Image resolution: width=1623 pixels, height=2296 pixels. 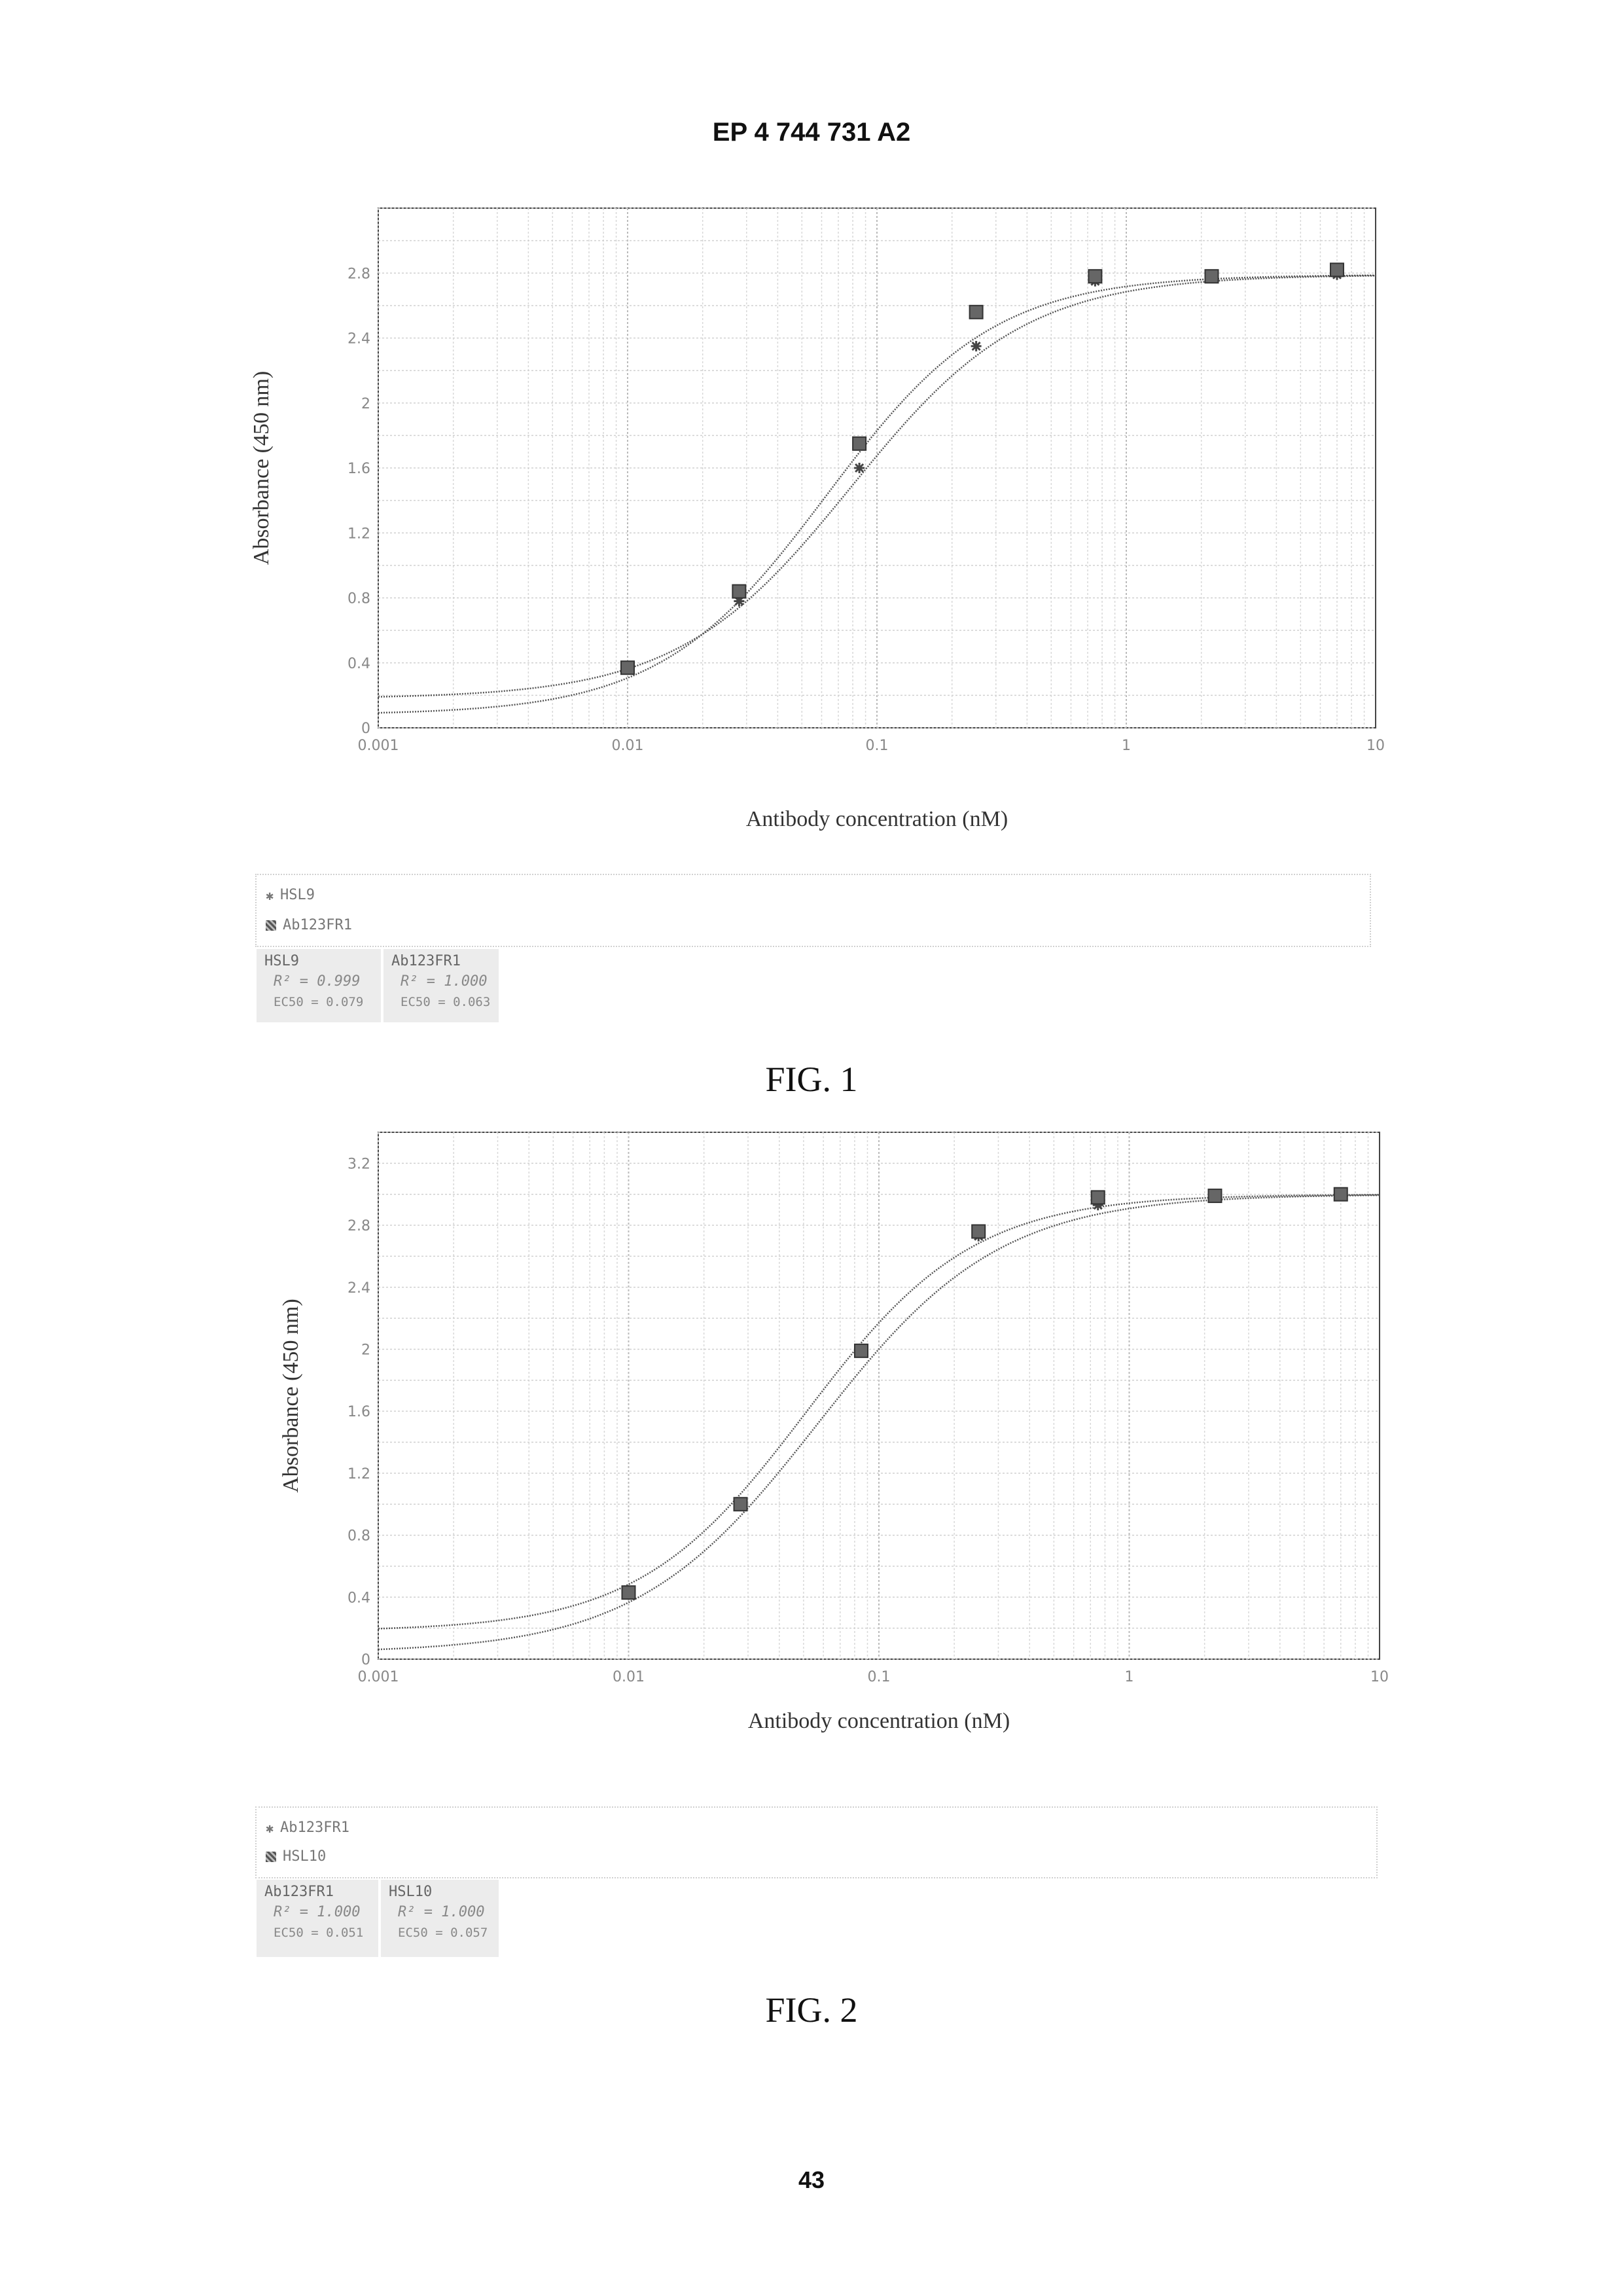 What do you see at coordinates (811, 132) in the screenshot?
I see `page-header: EP 4 744 731 A2` at bounding box center [811, 132].